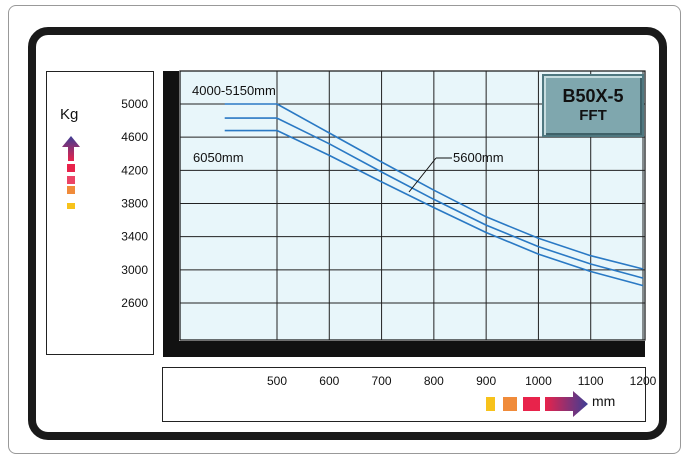 The image size is (692, 463). I want to click on y-tick-label-4600: 4600, so click(134, 137).